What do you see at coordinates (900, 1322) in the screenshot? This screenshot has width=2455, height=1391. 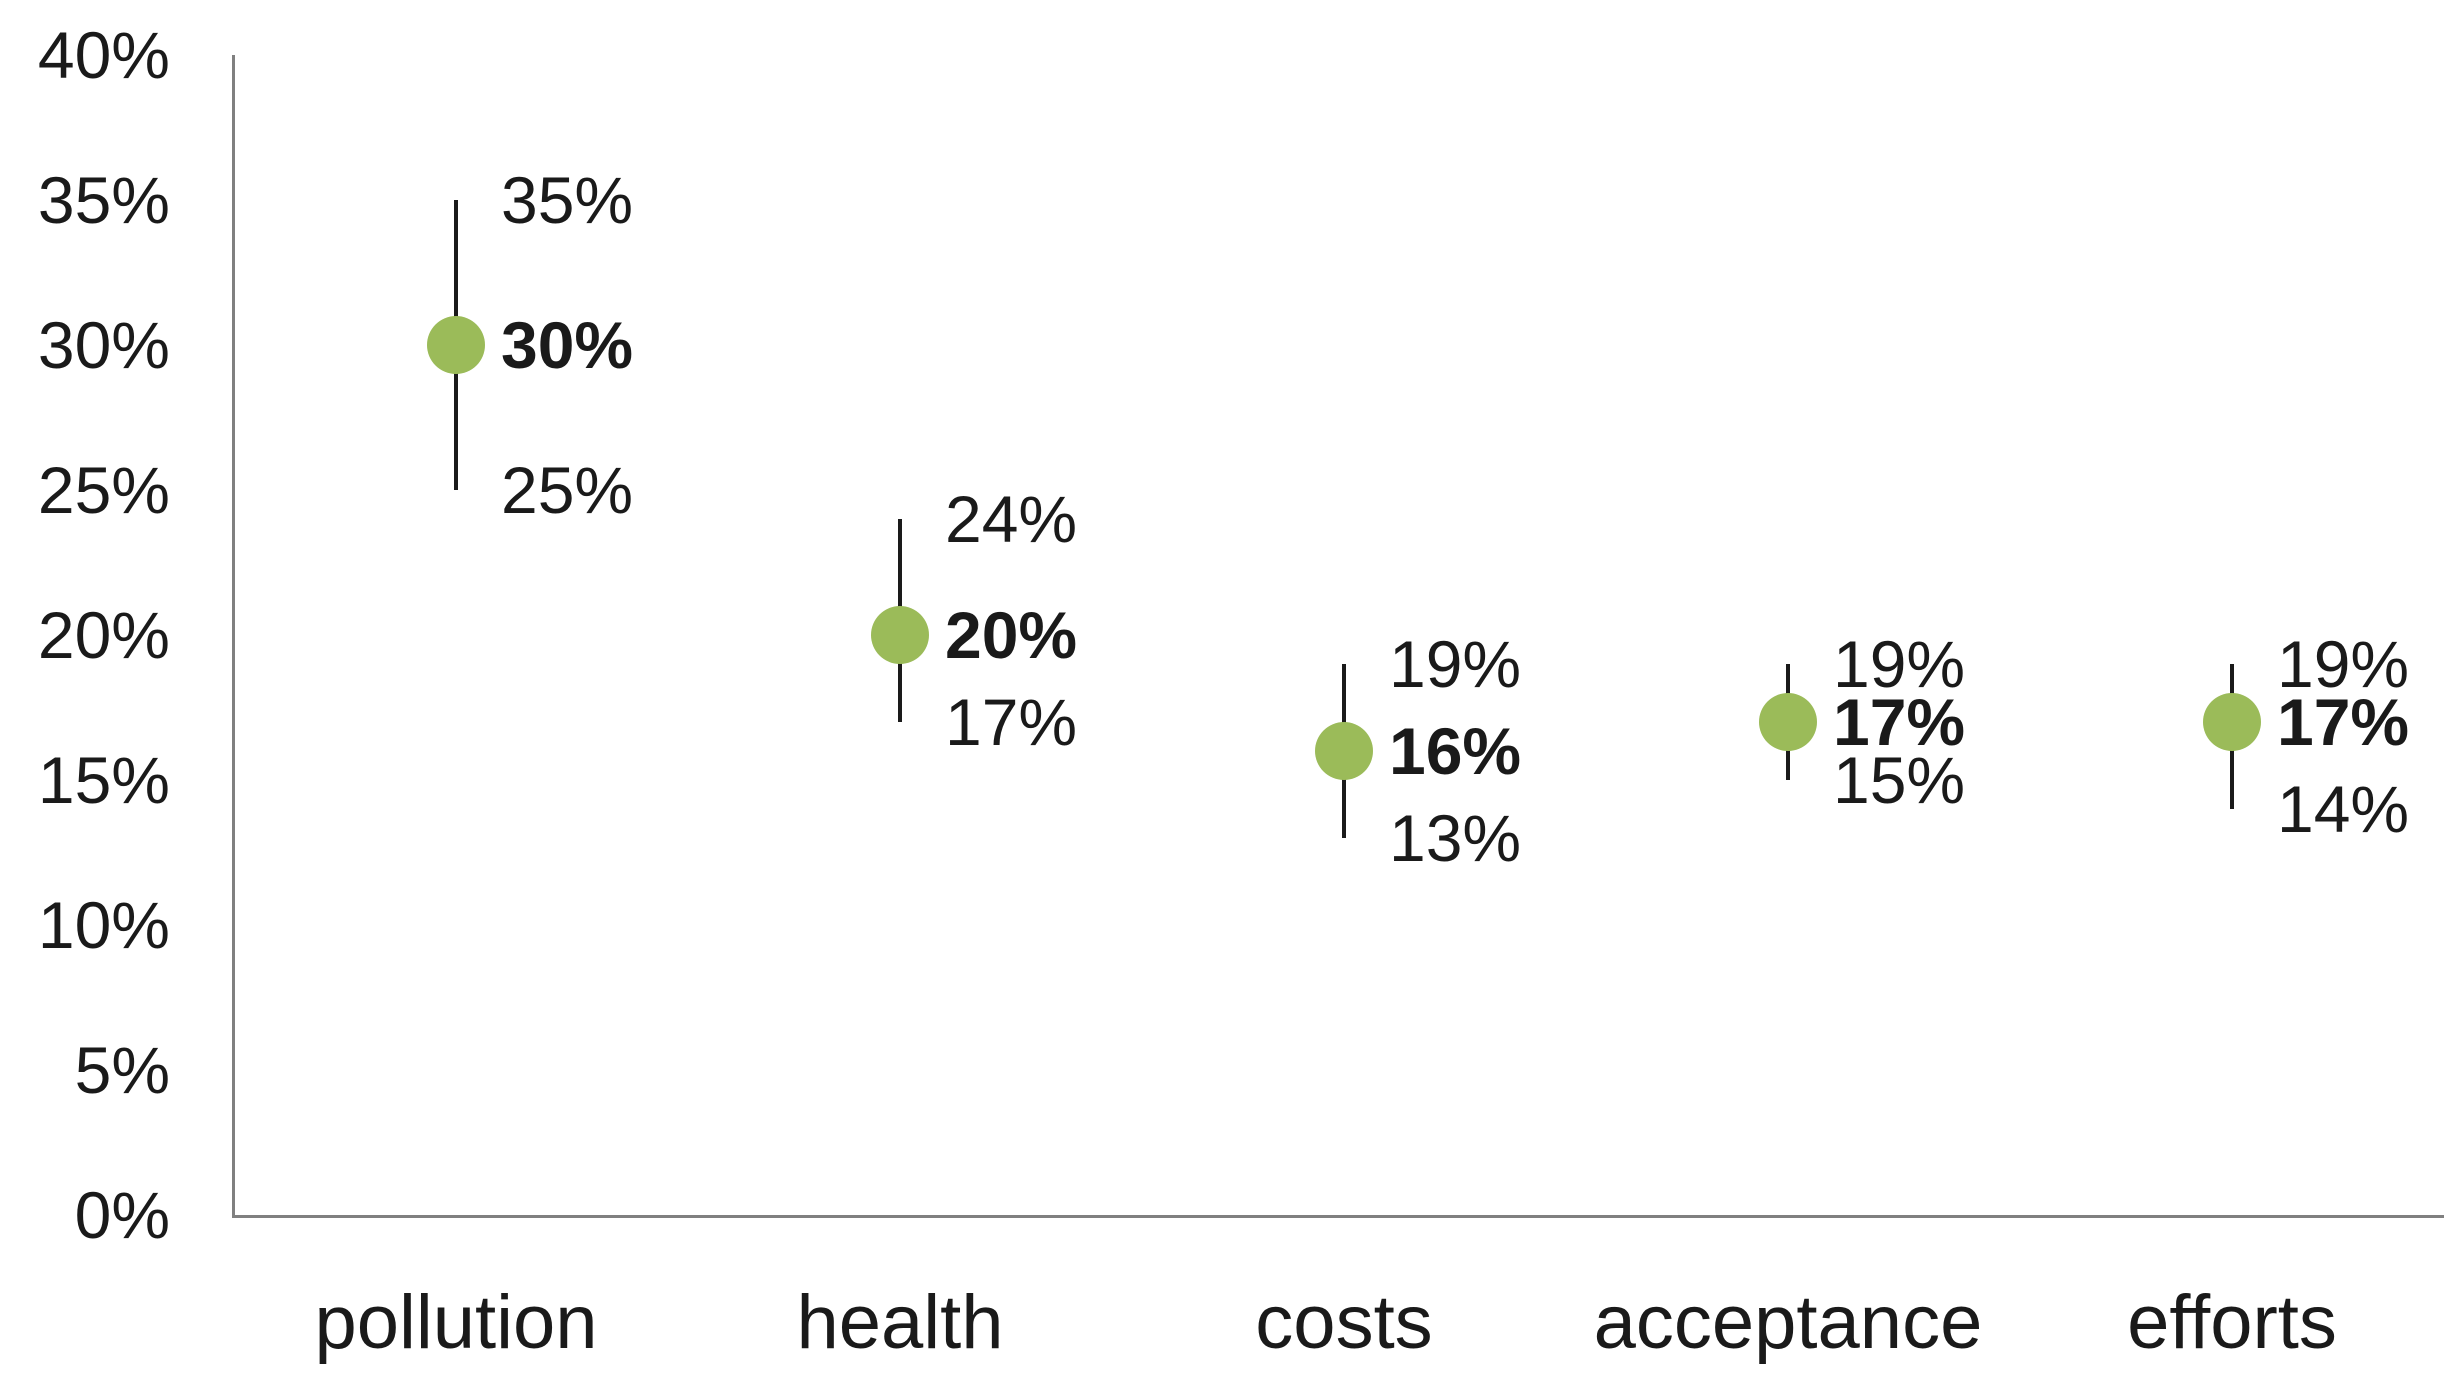 I see `category-label: health` at bounding box center [900, 1322].